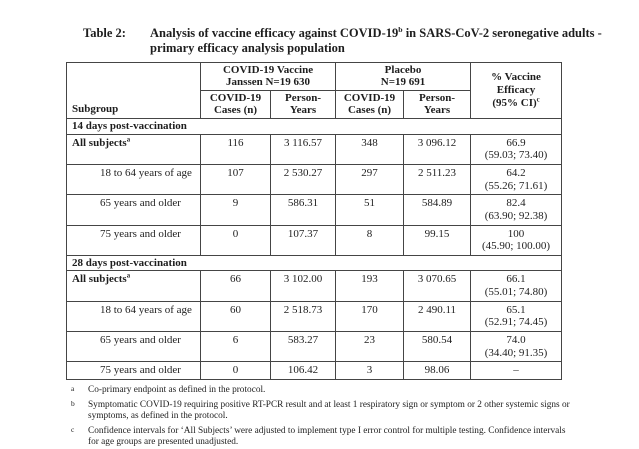  I want to click on header-efficacy-line2: Efficacy, so click(516, 89).